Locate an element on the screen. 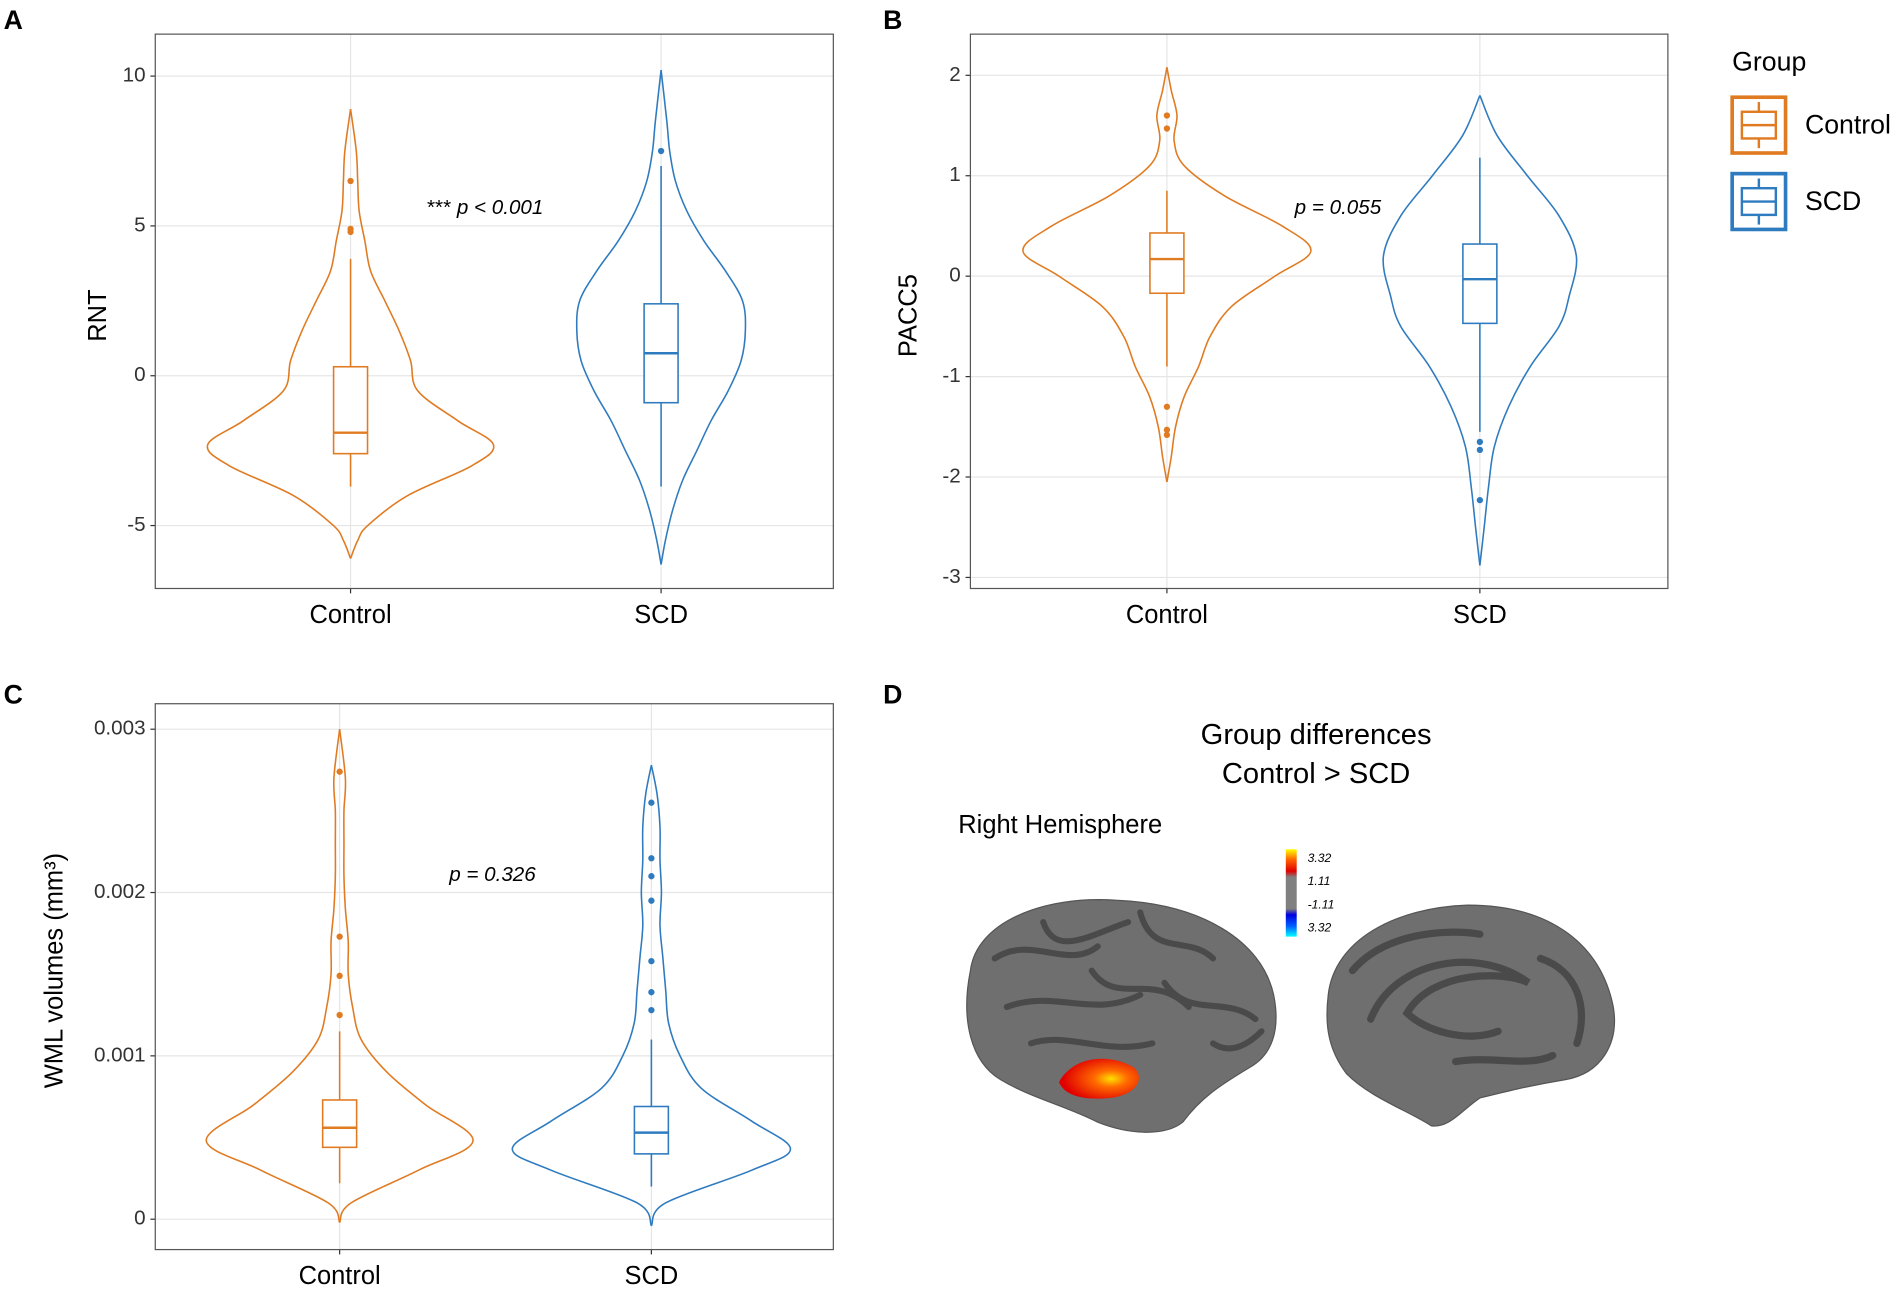  y-tick-label: 5 is located at coordinates (139, 224).